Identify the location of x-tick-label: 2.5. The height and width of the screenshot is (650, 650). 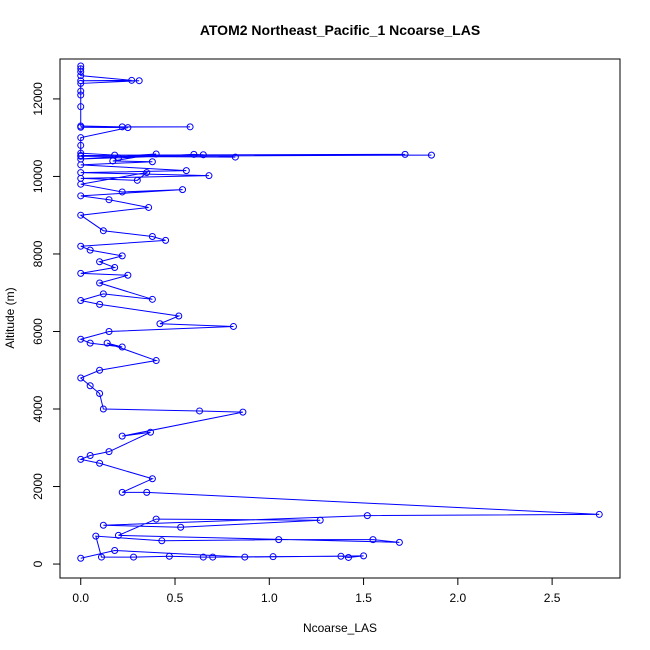
(552, 598).